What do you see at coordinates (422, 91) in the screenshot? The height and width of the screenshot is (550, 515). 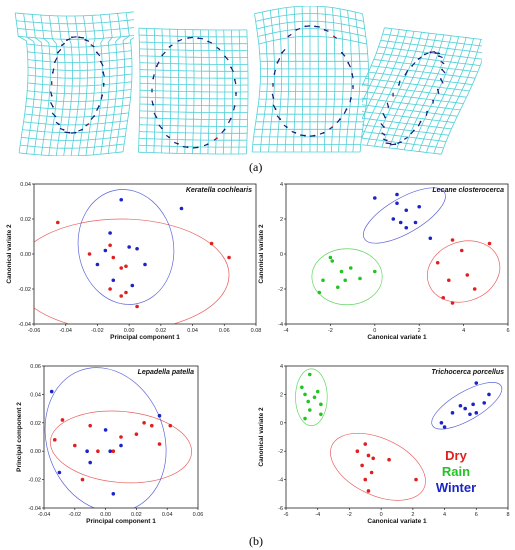 I see `deformation-grid-4-icon` at bounding box center [422, 91].